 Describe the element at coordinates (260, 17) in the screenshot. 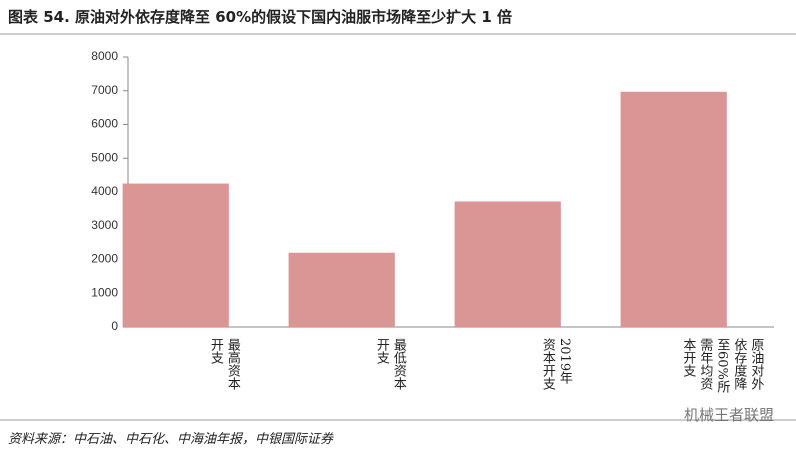

I see `chart-title: 图表 54. 原油对外依存度降至 60%的假设下国内油服市场降至少扩大 1 倍` at that location.